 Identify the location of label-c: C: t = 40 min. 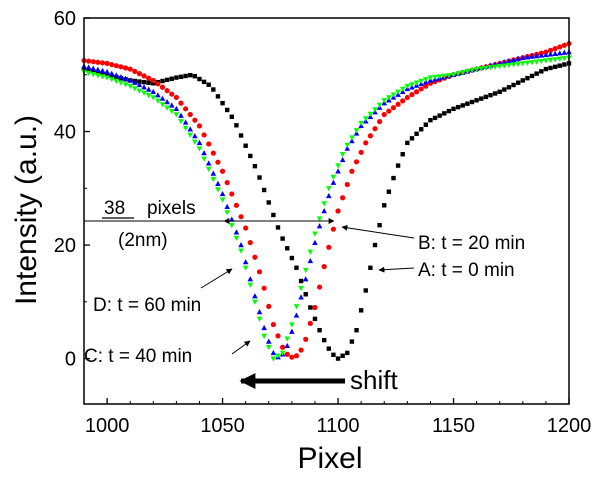
(138, 356).